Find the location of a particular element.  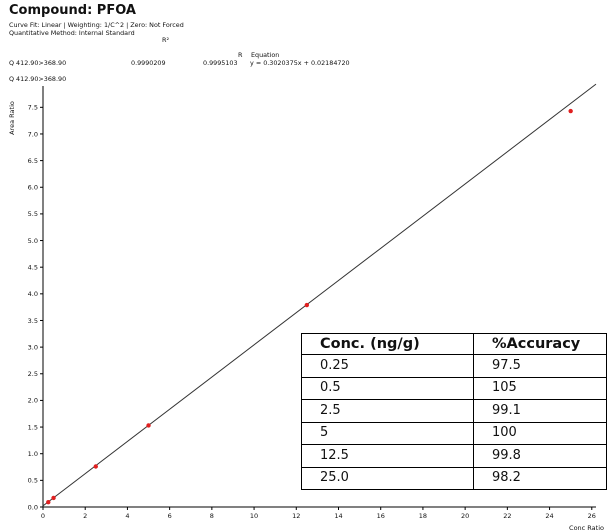

x-tick-label: 20 is located at coordinates (465, 516).